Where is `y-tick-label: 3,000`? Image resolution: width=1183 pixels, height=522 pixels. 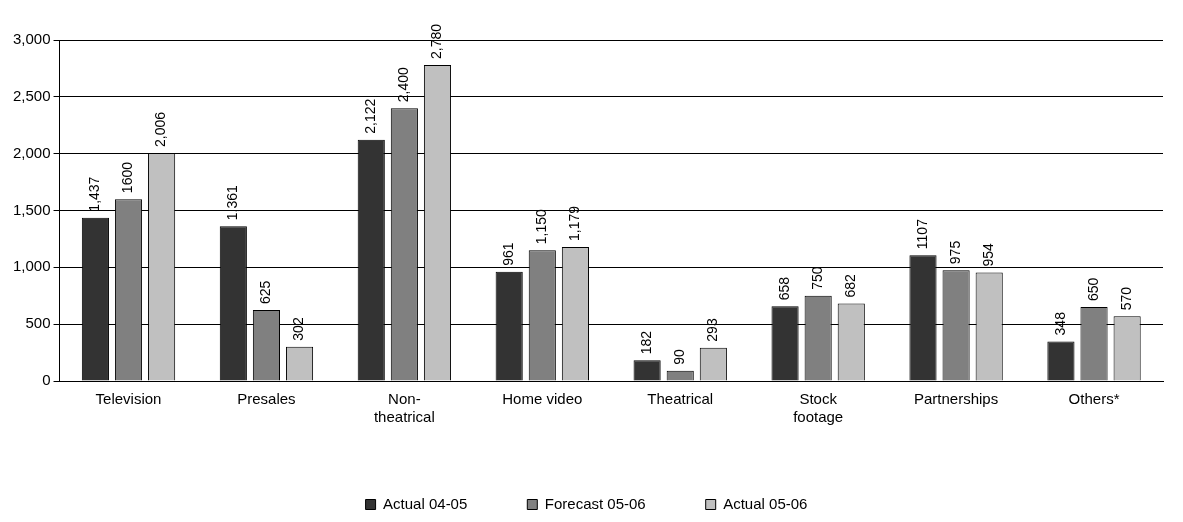 y-tick-label: 3,000 is located at coordinates (31, 39).